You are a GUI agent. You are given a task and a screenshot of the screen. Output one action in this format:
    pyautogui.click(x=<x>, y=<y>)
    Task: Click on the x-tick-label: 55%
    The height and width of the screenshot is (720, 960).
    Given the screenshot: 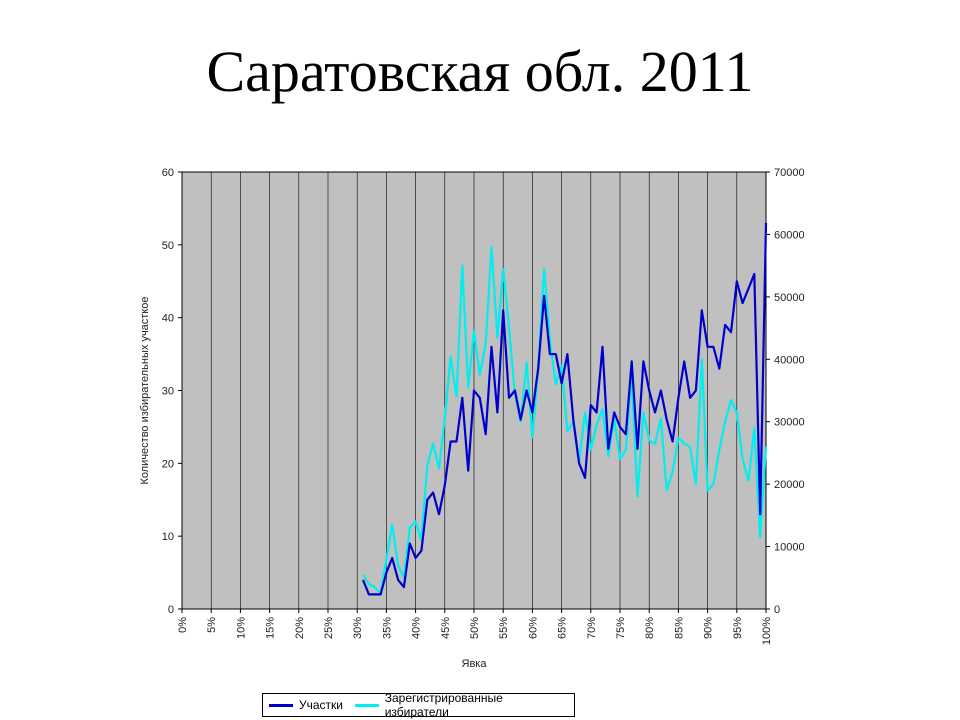 What is the action you would take?
    pyautogui.click(x=504, y=628)
    